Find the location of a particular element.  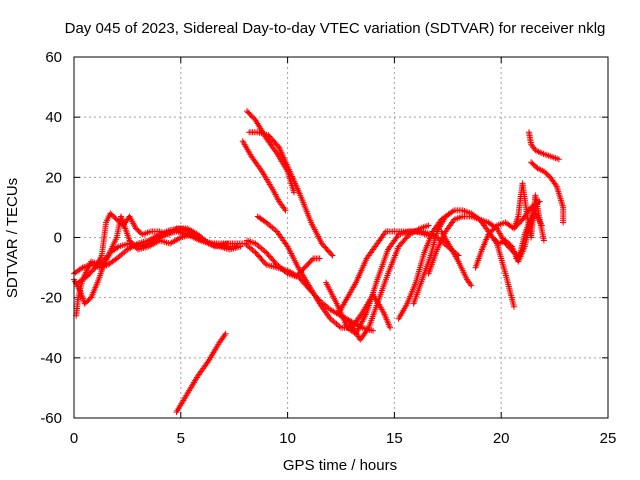

y-tick-label: -40 is located at coordinates (51, 358).